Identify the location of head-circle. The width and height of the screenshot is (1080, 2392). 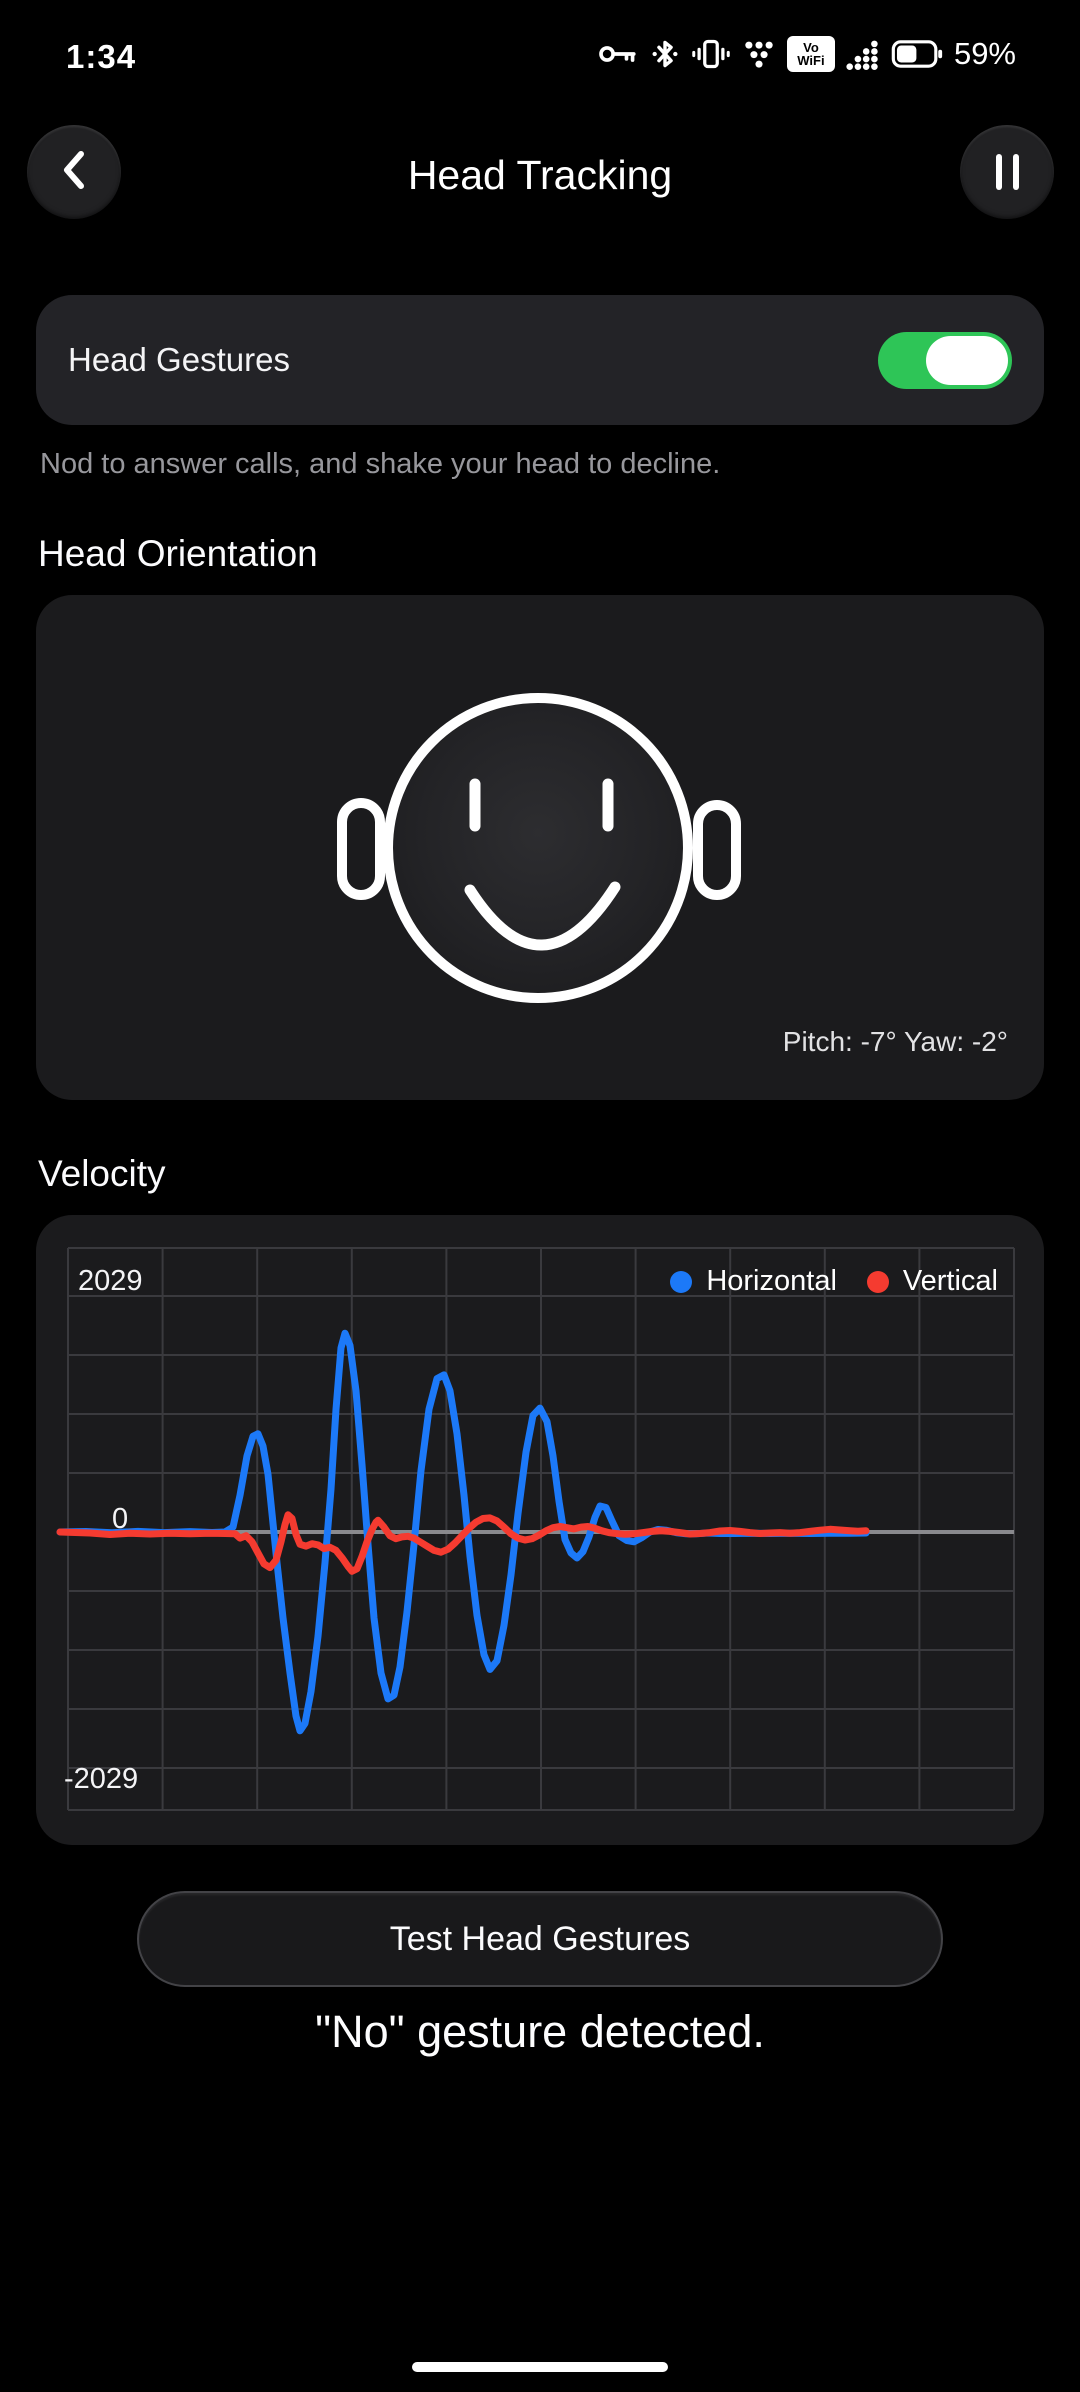
(538, 848).